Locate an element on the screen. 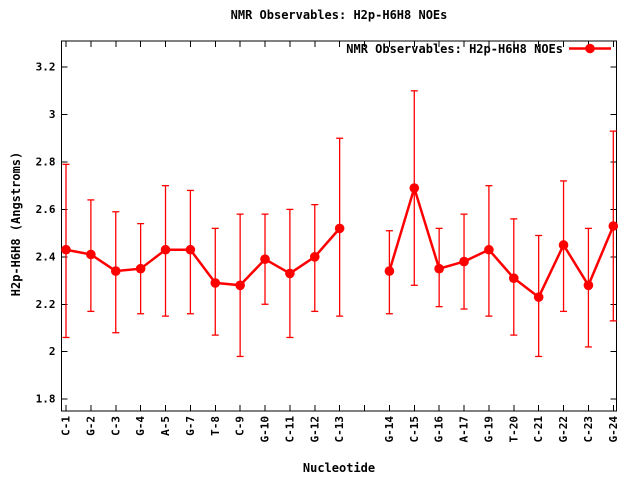 The image size is (640, 480). y-tick-label: 2.4 is located at coordinates (46, 256).